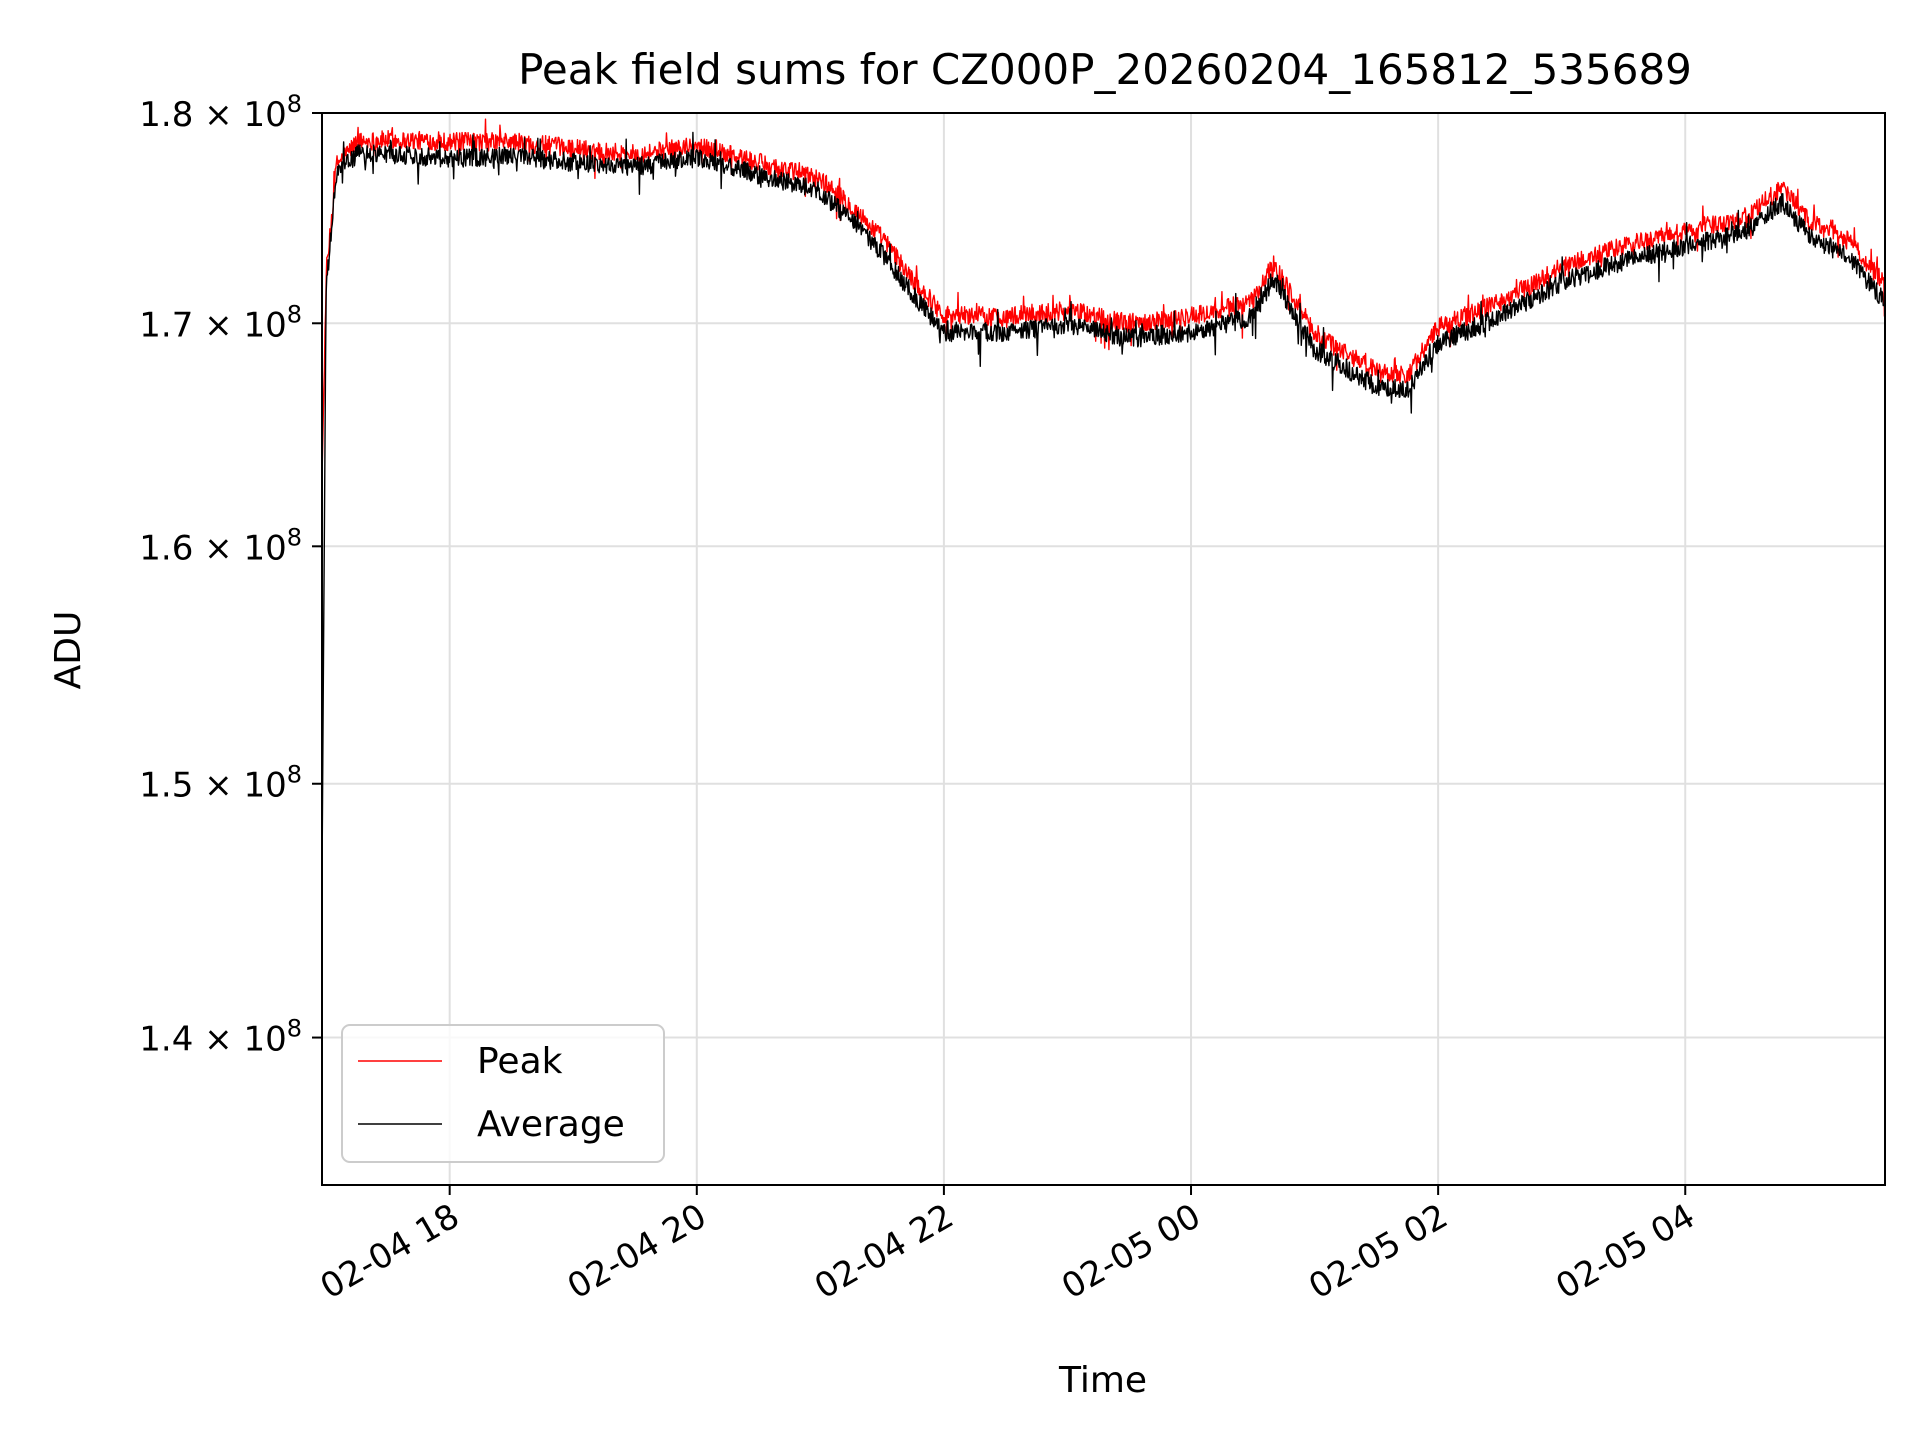 Image resolution: width=1920 pixels, height=1440 pixels. I want to click on legend-label-peak: Peak, so click(520, 1061).